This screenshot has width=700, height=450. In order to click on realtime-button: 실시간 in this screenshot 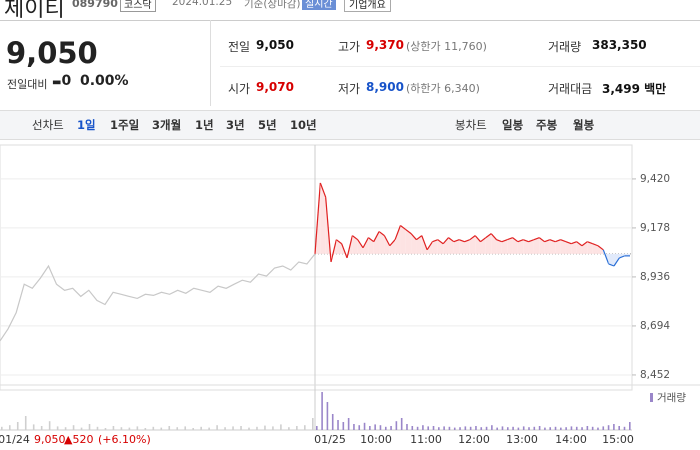, I will do `click(319, 5)`.